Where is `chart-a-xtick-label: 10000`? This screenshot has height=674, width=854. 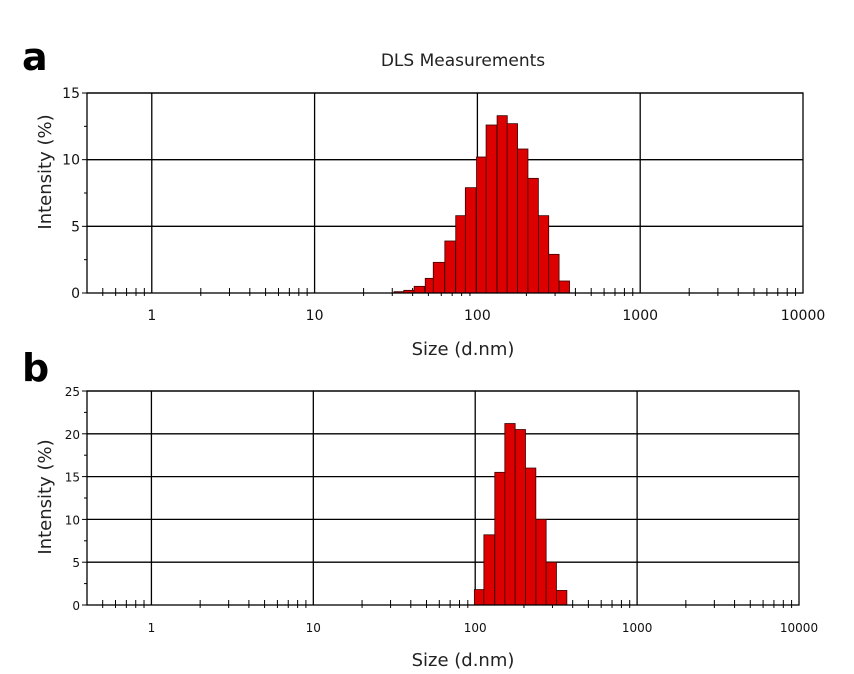 chart-a-xtick-label: 10000 is located at coordinates (803, 316).